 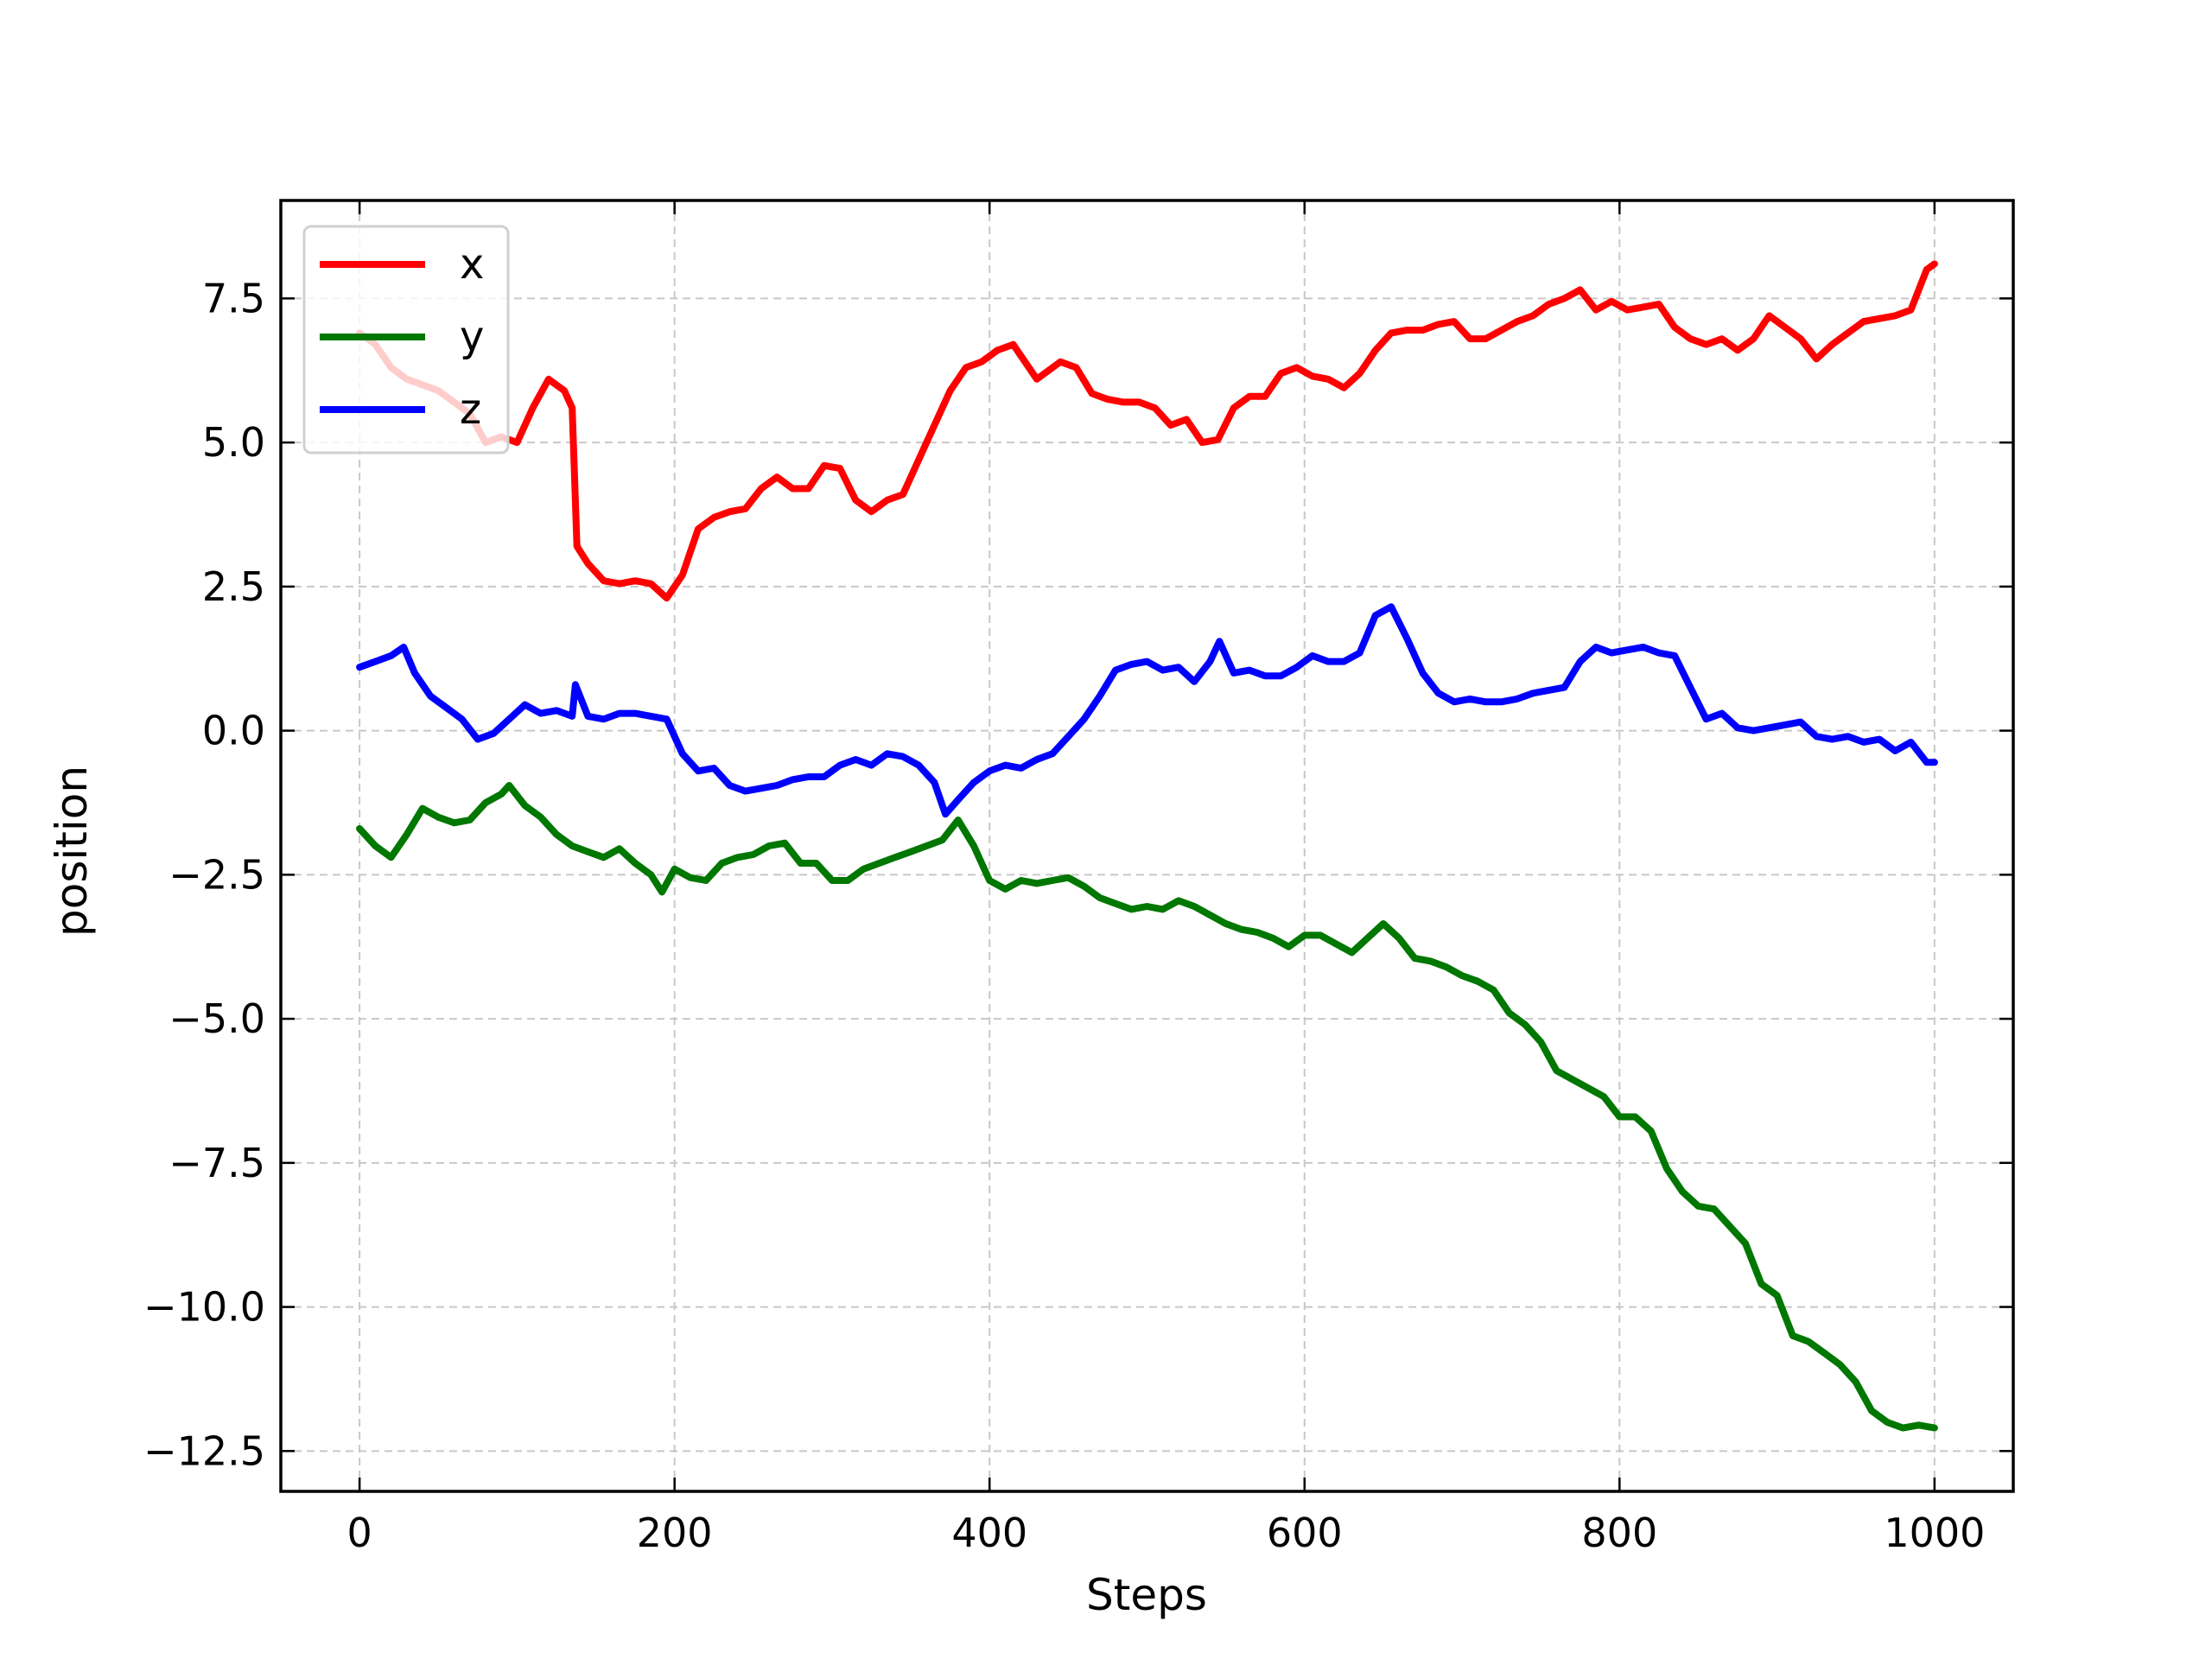 What do you see at coordinates (216, 874) in the screenshot?
I see `y-tick-label: −2.5` at bounding box center [216, 874].